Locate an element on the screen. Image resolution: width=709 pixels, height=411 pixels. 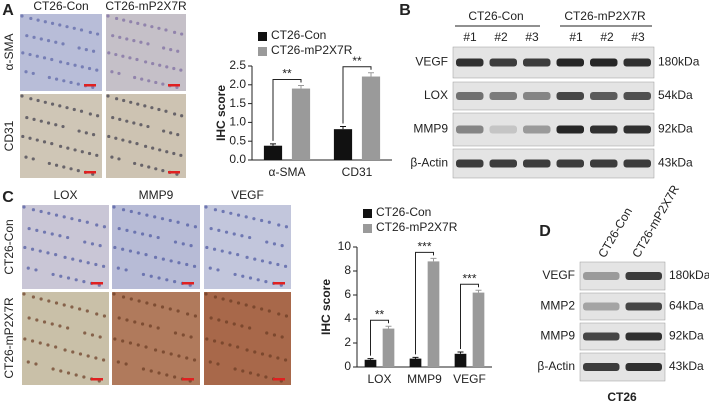
legend-swatch is located at coordinates (367, 228).